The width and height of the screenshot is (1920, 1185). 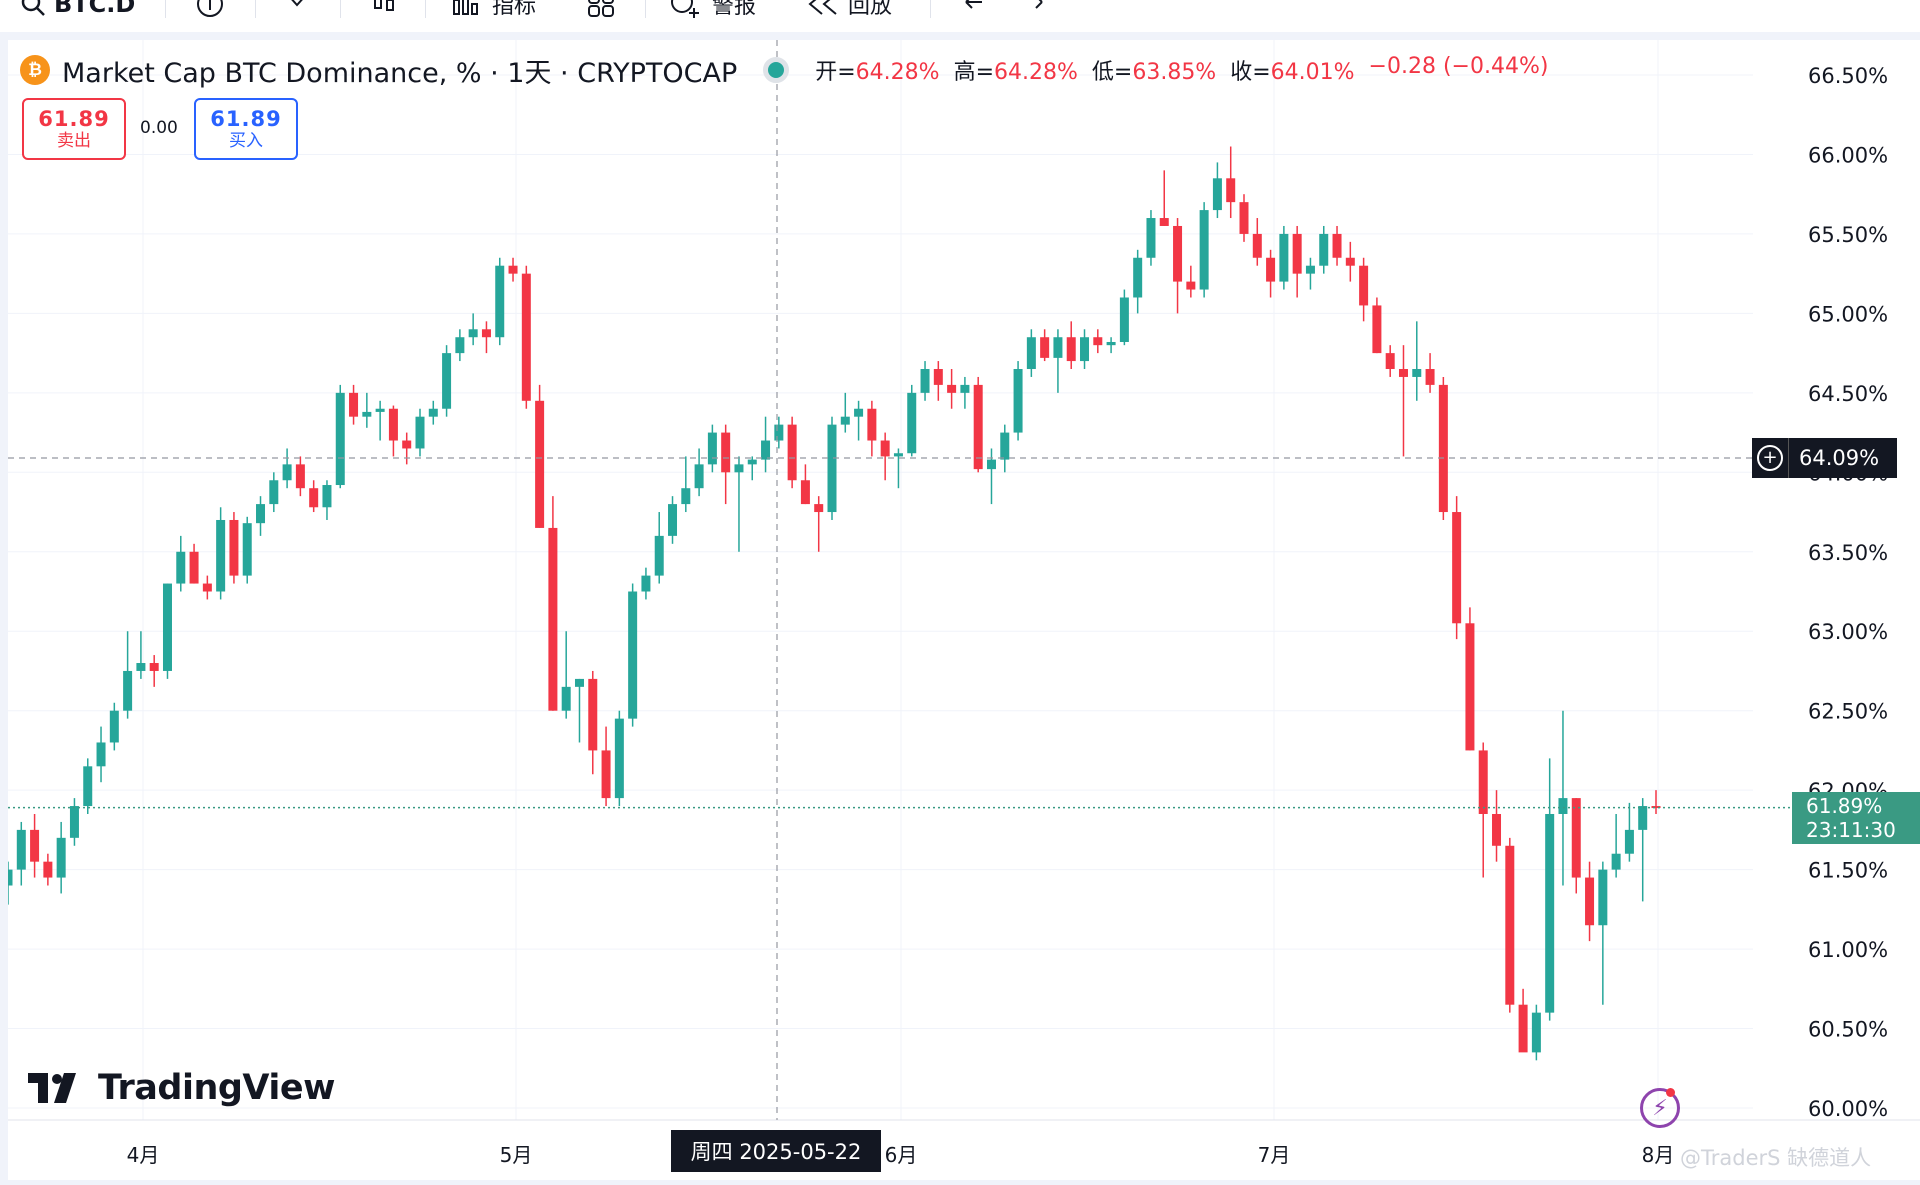 What do you see at coordinates (776, 70) in the screenshot?
I see `market-status-icon` at bounding box center [776, 70].